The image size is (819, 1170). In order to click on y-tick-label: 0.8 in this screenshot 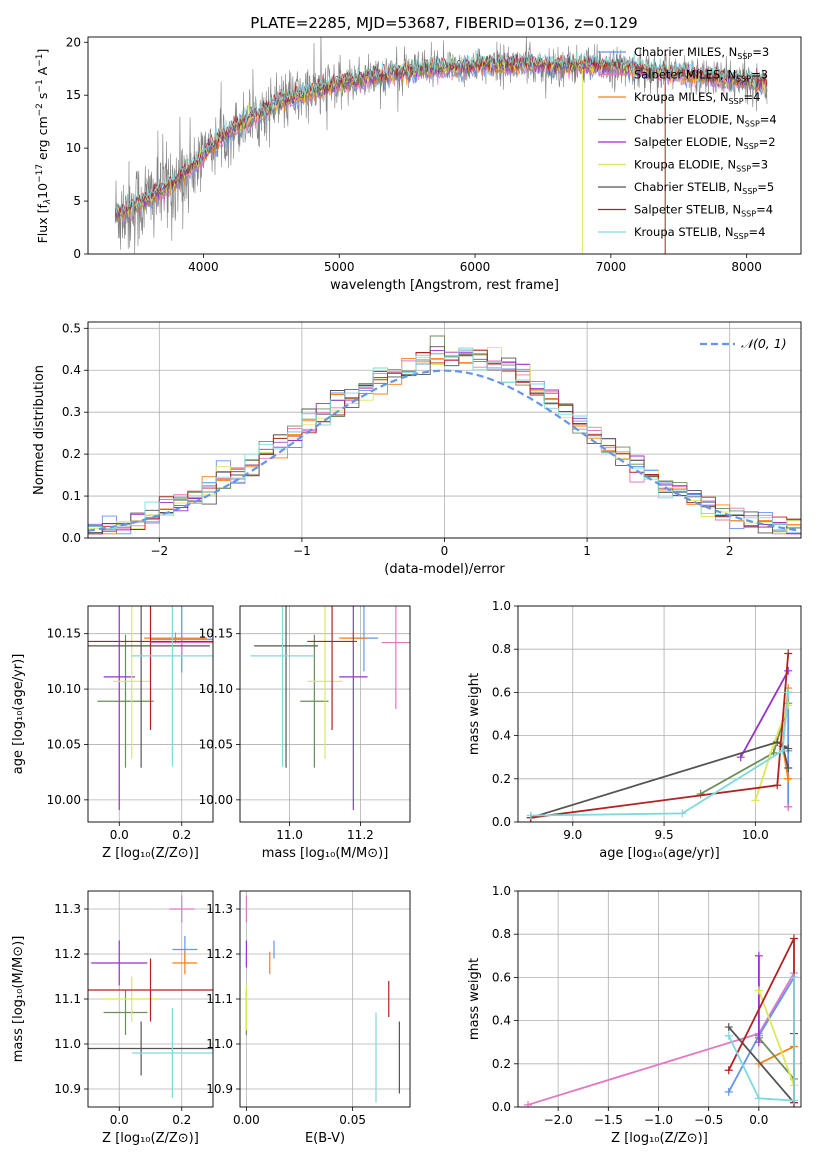, I will do `click(501, 934)`.